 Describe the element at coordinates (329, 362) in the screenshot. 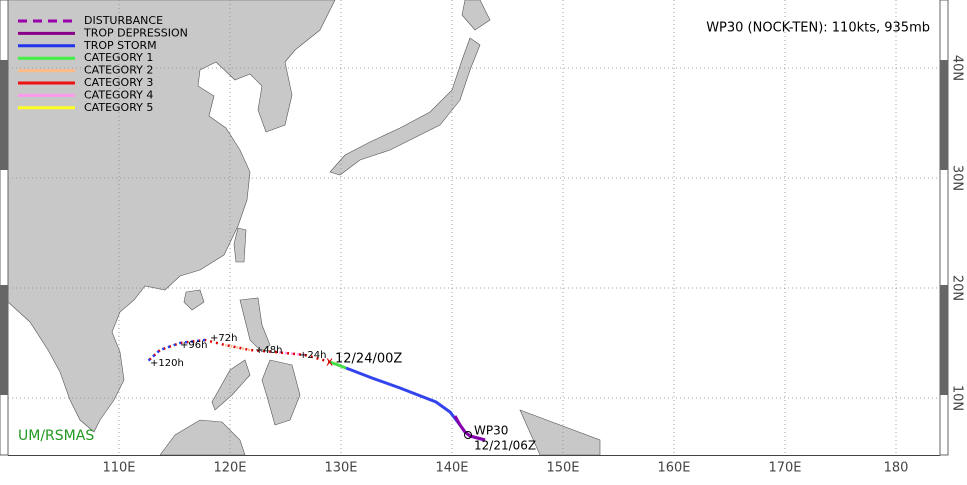

I see `svg-text: x` at that location.